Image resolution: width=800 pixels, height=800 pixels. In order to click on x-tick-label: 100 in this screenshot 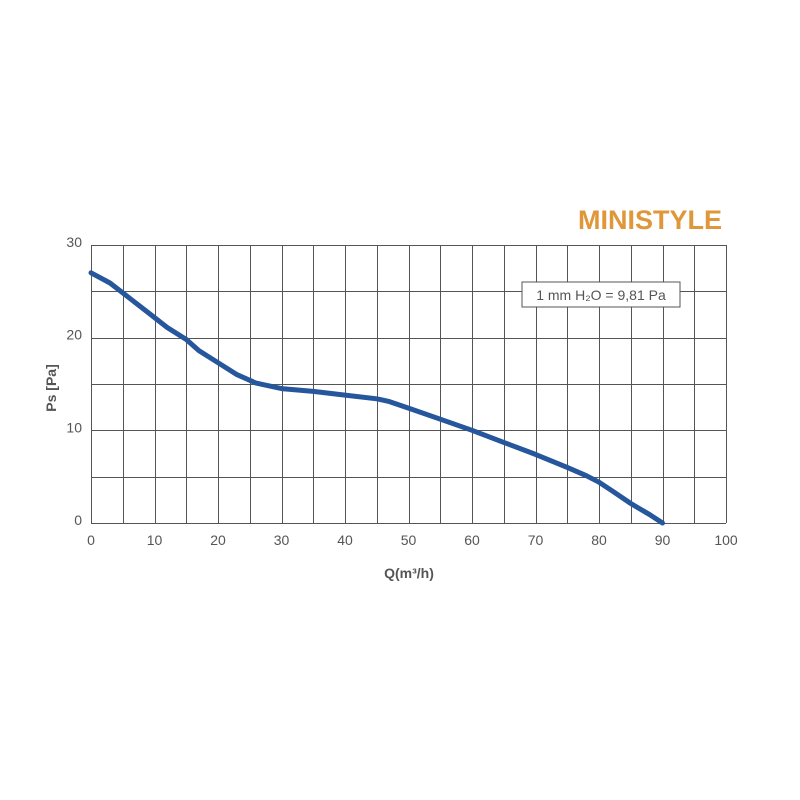, I will do `click(726, 540)`.